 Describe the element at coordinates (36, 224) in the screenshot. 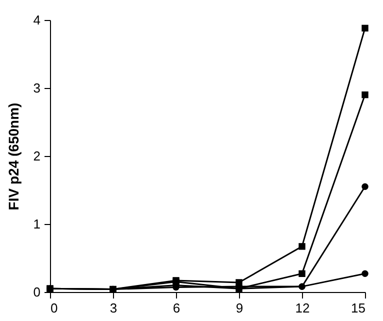

I see `y-tick-label: 1` at that location.